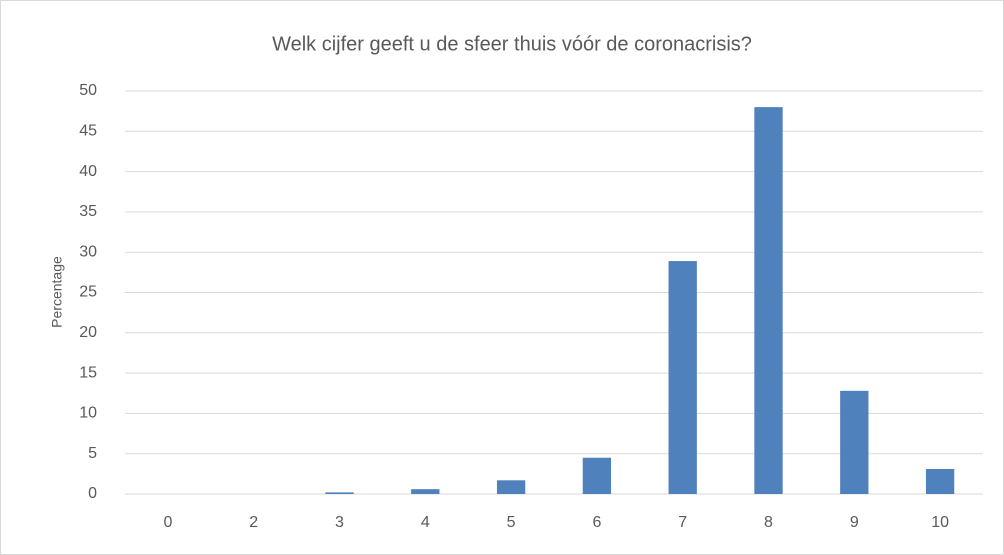 The width and height of the screenshot is (1004, 555). What do you see at coordinates (88, 413) in the screenshot?
I see `y-tick-label: 10` at bounding box center [88, 413].